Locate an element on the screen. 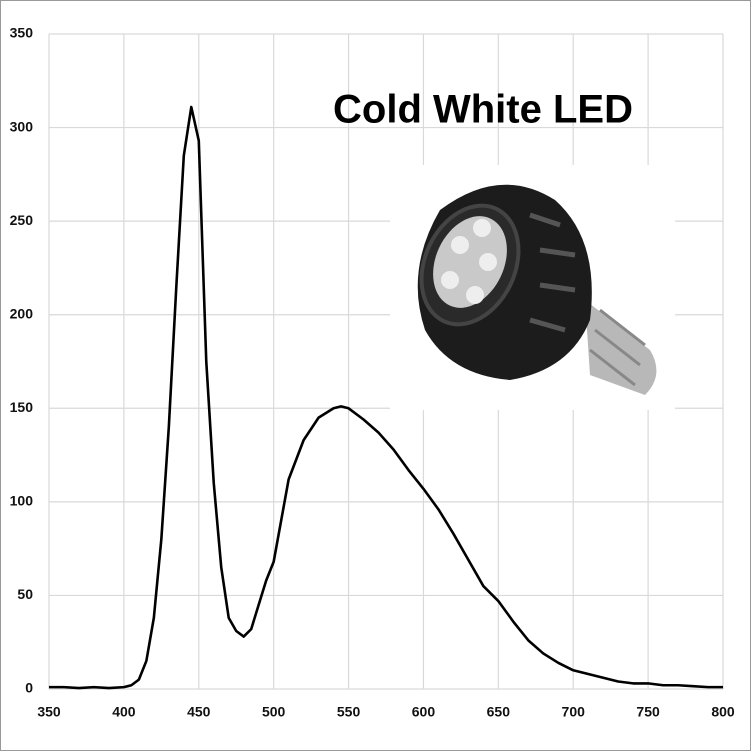 The image size is (751, 751). y-tick-label: 250 is located at coordinates (22, 220).